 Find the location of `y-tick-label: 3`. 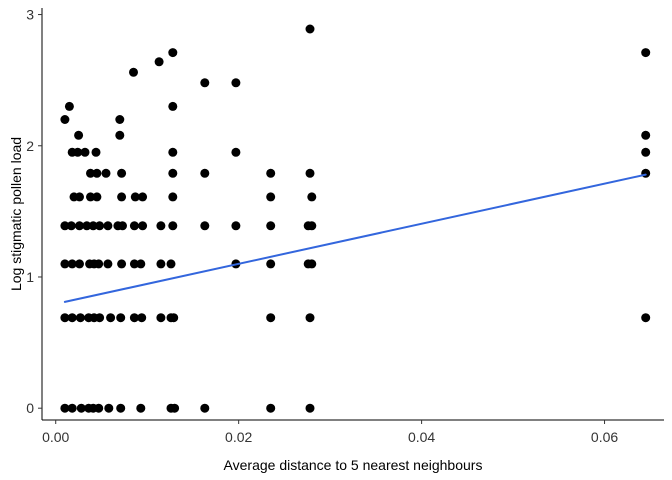

y-tick-label: 3 is located at coordinates (30, 15).